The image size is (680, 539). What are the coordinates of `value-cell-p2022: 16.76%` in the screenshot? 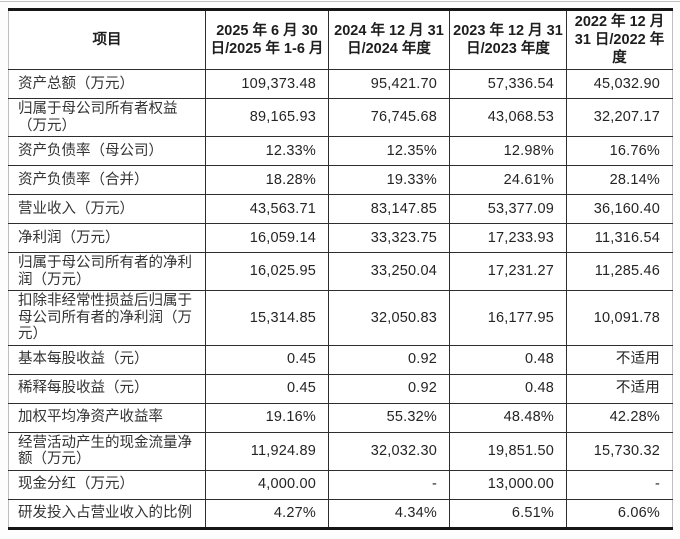 It's located at (619, 151).